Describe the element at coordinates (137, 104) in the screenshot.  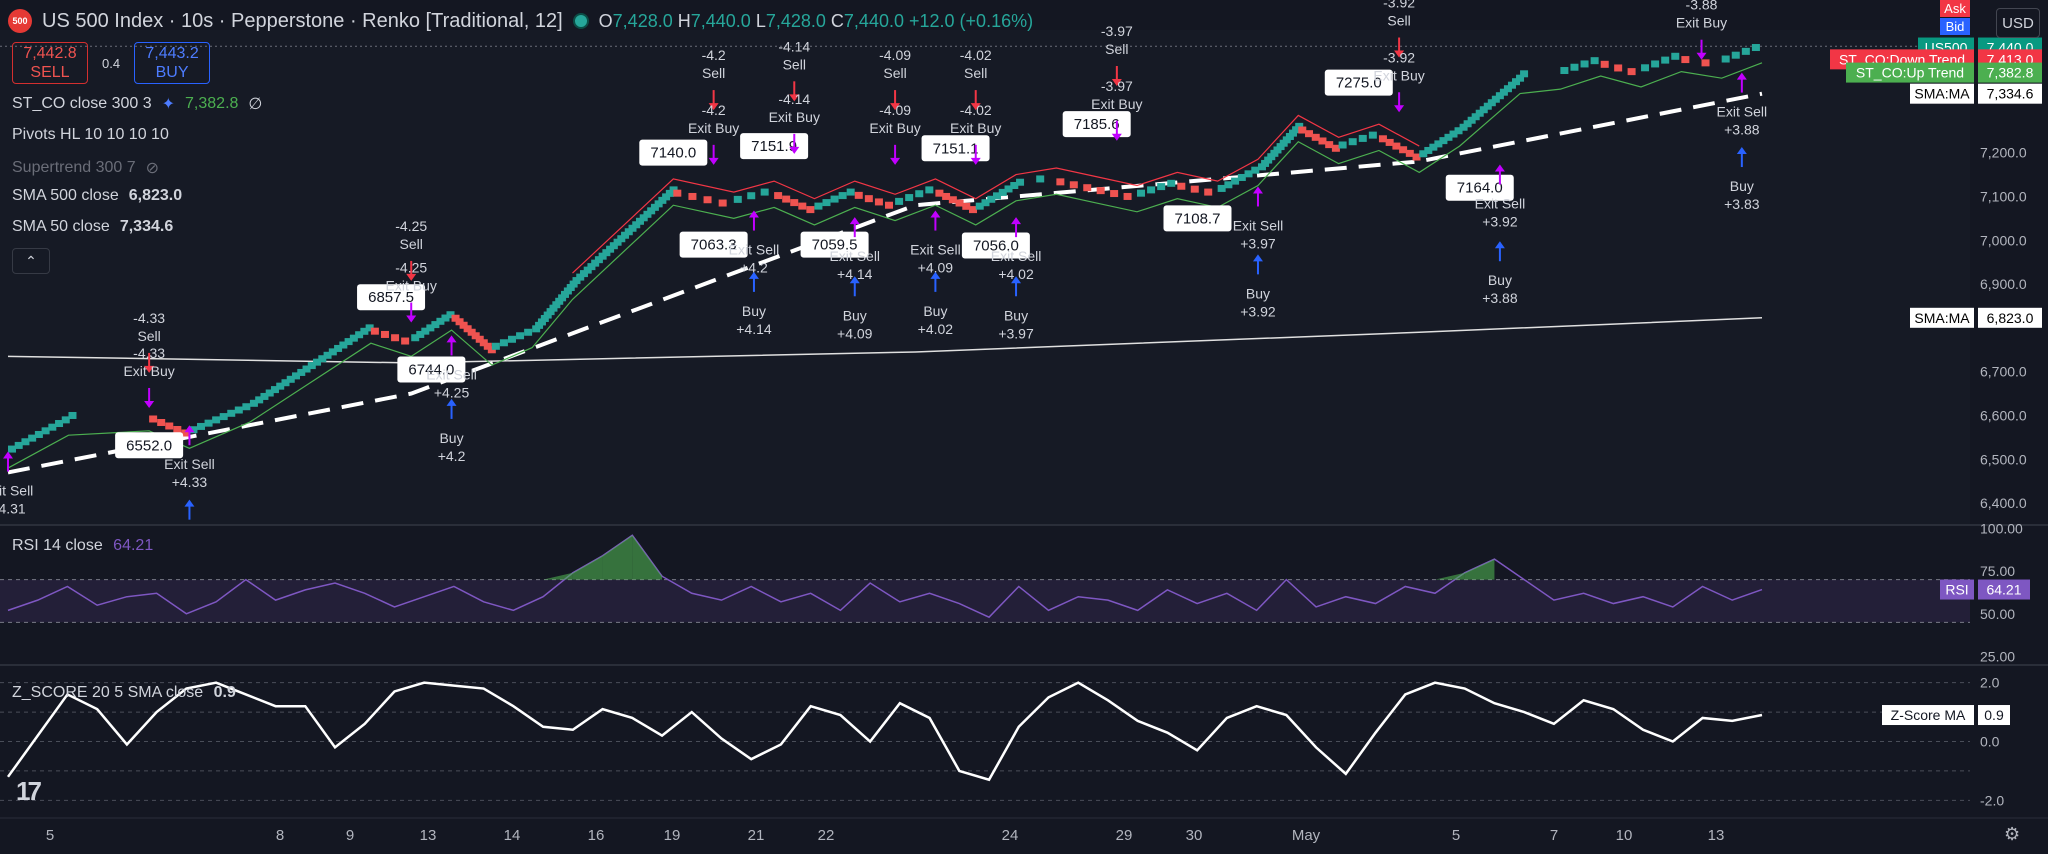
I see `legend-st-co: ST_CO close 300 3 ✦ 7,382.8 ∅` at that location.